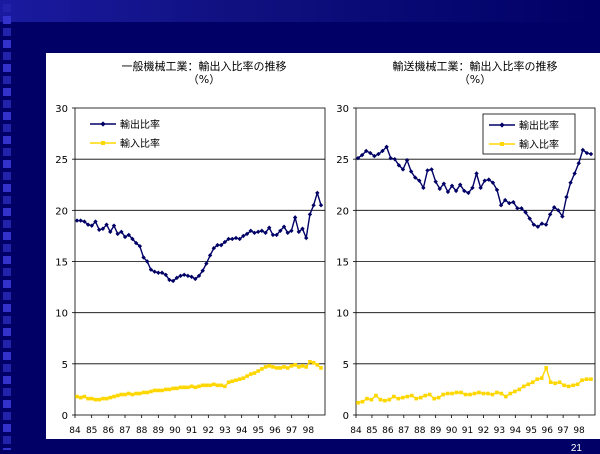 The height and width of the screenshot is (454, 600). What do you see at coordinates (61, 211) in the screenshot?
I see `y-tick-label: 20` at bounding box center [61, 211].